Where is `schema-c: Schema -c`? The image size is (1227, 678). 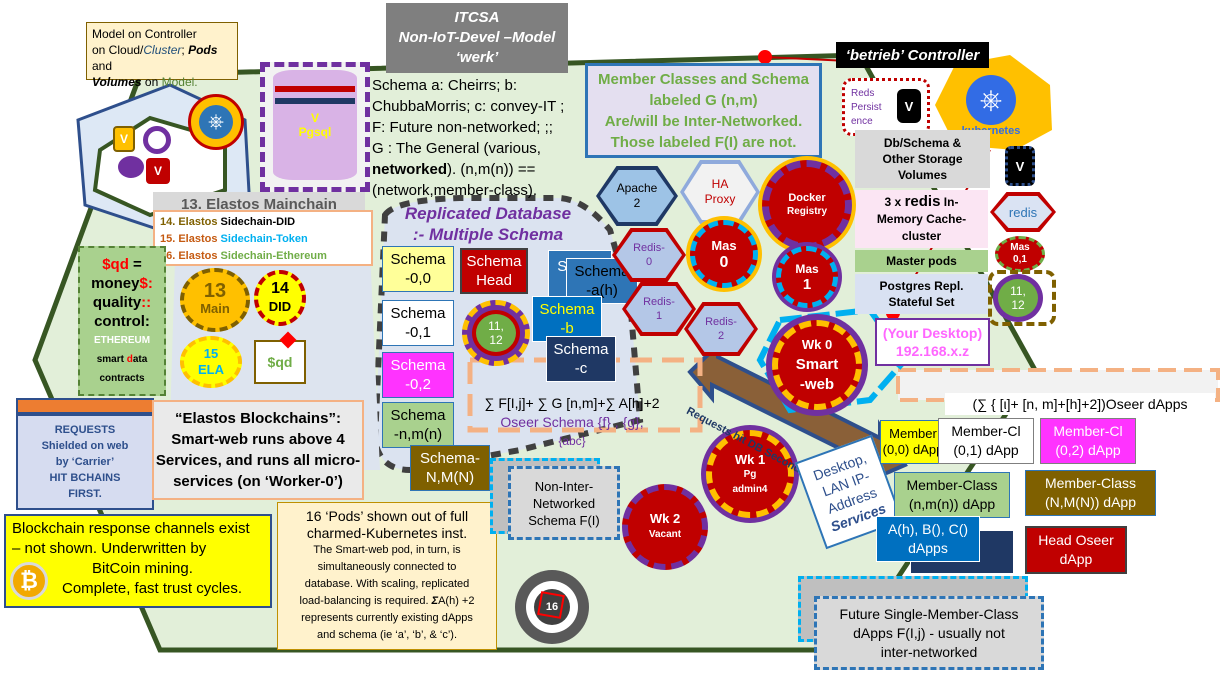
schema-c: Schema -c is located at coordinates (581, 359).